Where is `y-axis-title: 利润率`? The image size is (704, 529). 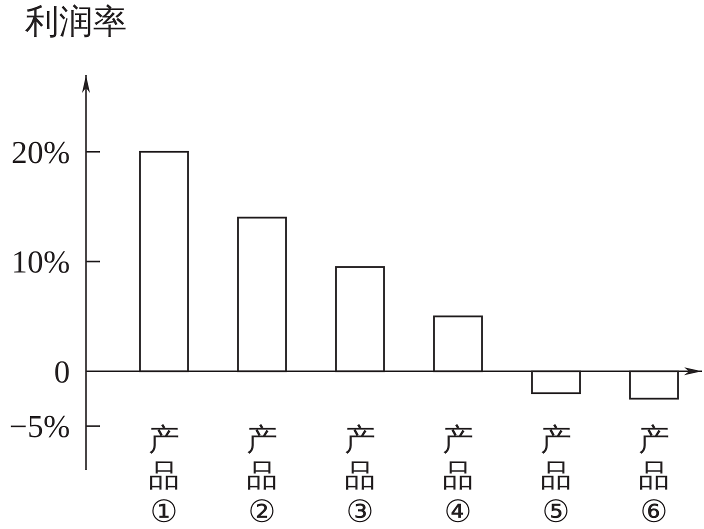
y-axis-title: 利润率 is located at coordinates (76, 22).